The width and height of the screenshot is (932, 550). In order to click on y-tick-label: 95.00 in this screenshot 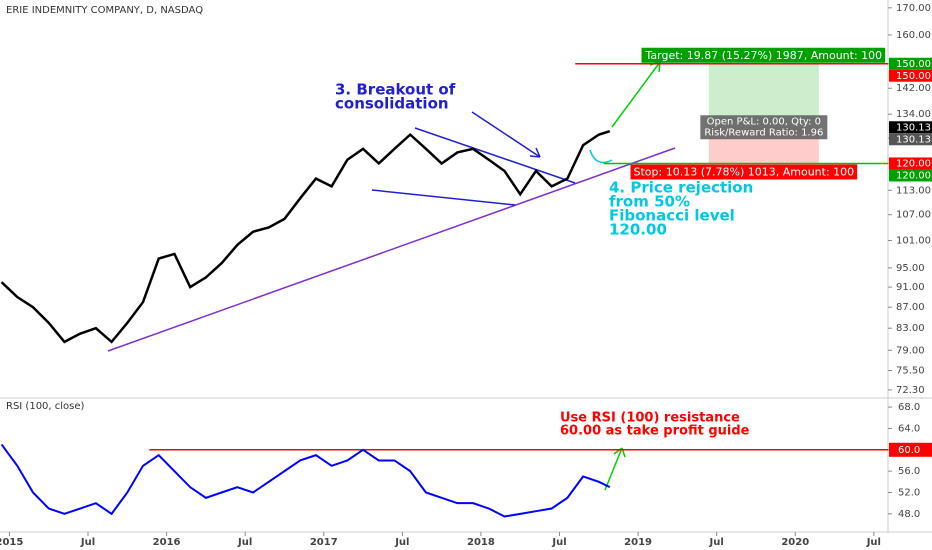, I will do `click(910, 268)`.